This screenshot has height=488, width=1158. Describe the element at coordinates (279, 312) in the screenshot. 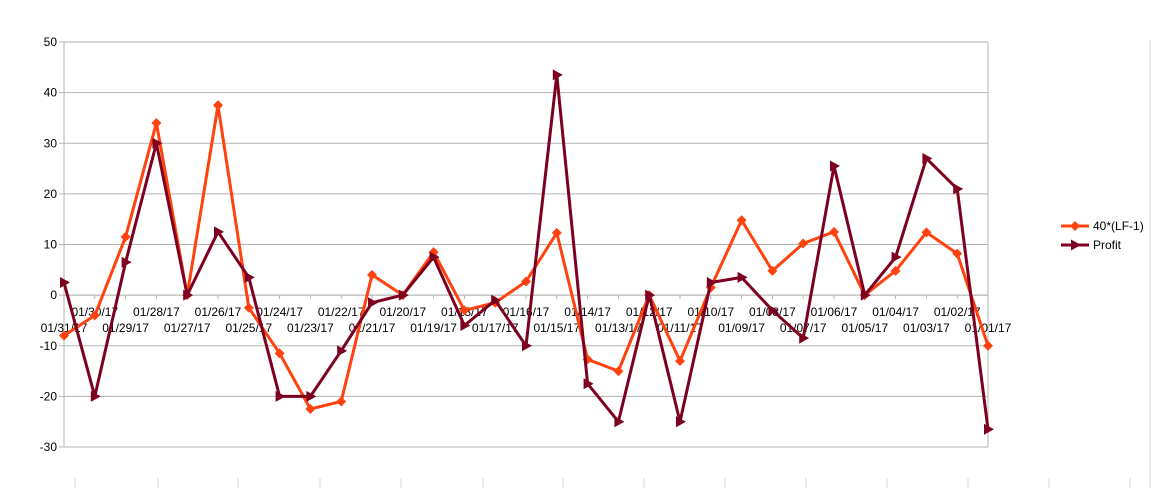

I see `x-tick-label: 01/24/17` at that location.